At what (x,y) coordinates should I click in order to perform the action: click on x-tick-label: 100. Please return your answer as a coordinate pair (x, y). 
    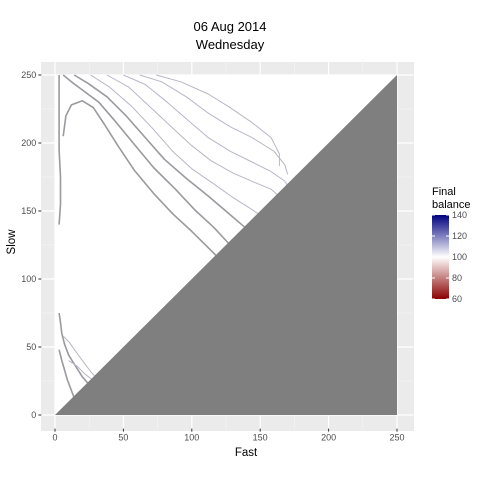
    Looking at the image, I should click on (191, 438).